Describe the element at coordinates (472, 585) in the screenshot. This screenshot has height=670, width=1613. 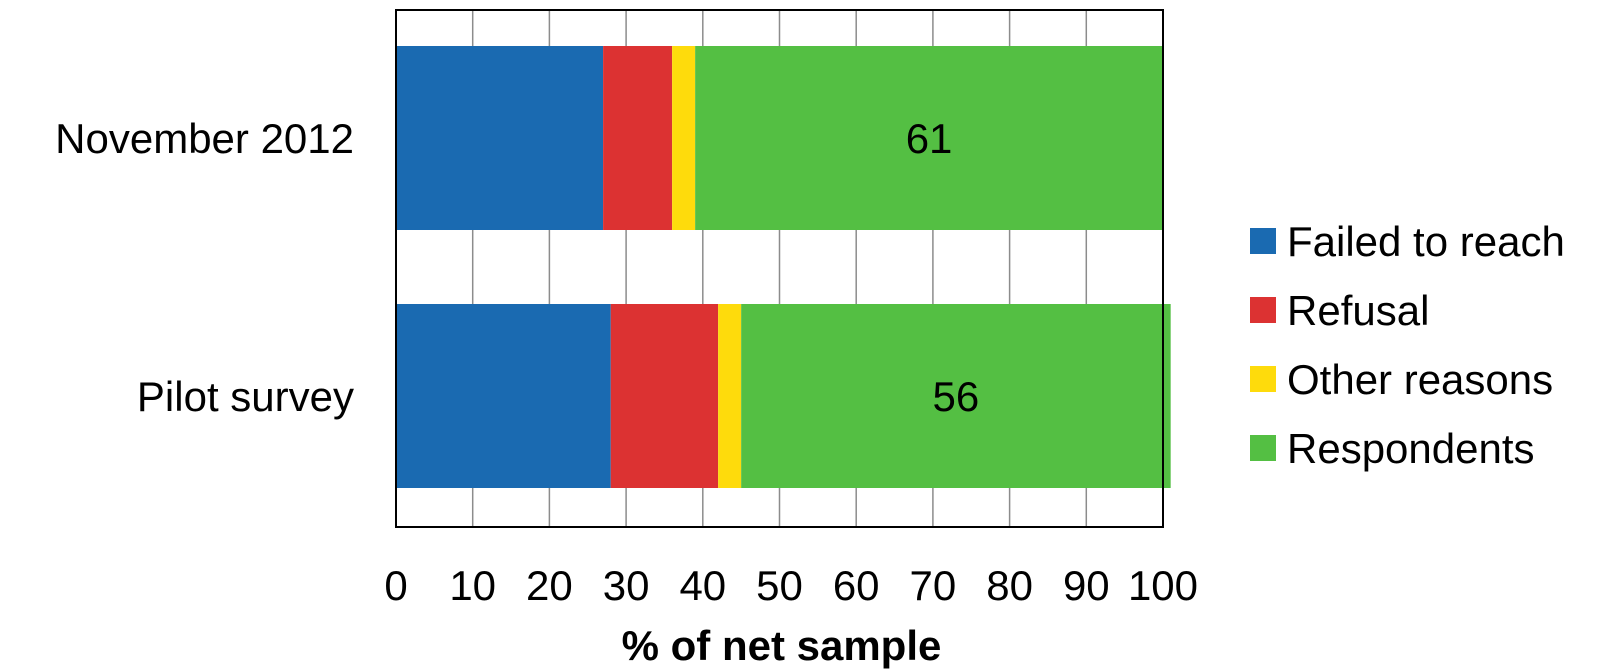
I see `x-tick-label-10: 10` at that location.